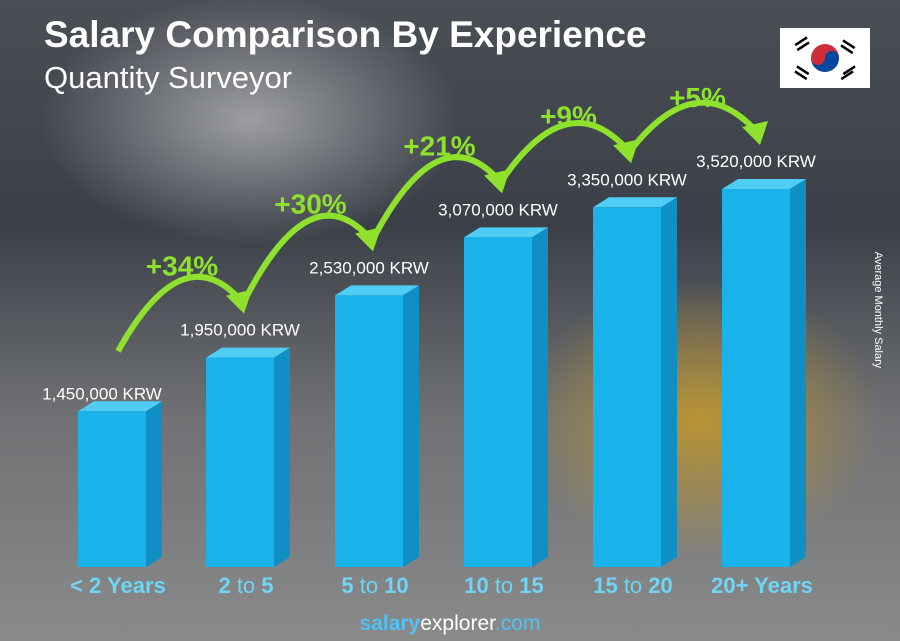 This screenshot has height=641, width=900. I want to click on page-title: Salary Comparison By Experience, so click(345, 34).